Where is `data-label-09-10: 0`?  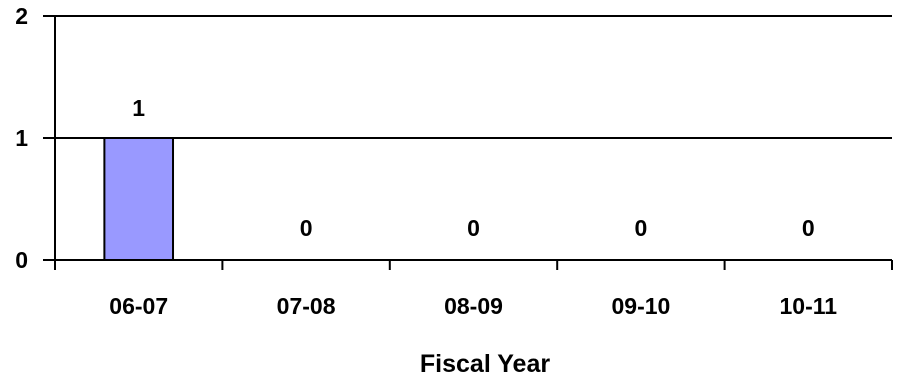 data-label-09-10: 0 is located at coordinates (641, 228).